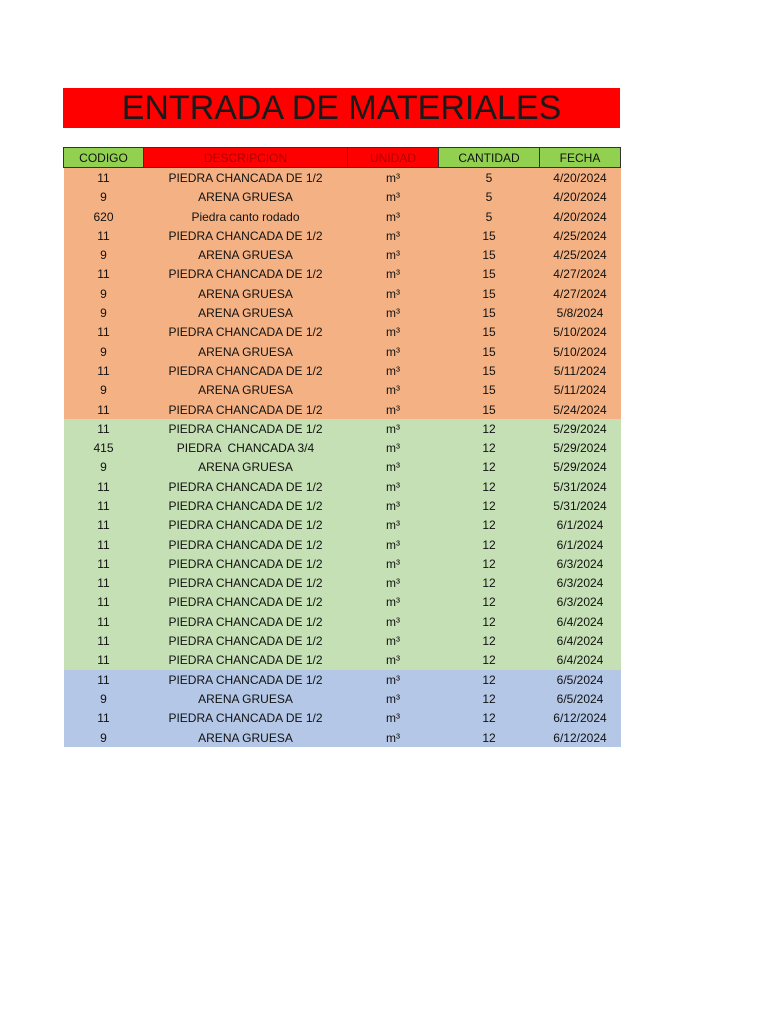 The width and height of the screenshot is (768, 1024). I want to click on table-cell: 4/25/2024, so click(580, 235).